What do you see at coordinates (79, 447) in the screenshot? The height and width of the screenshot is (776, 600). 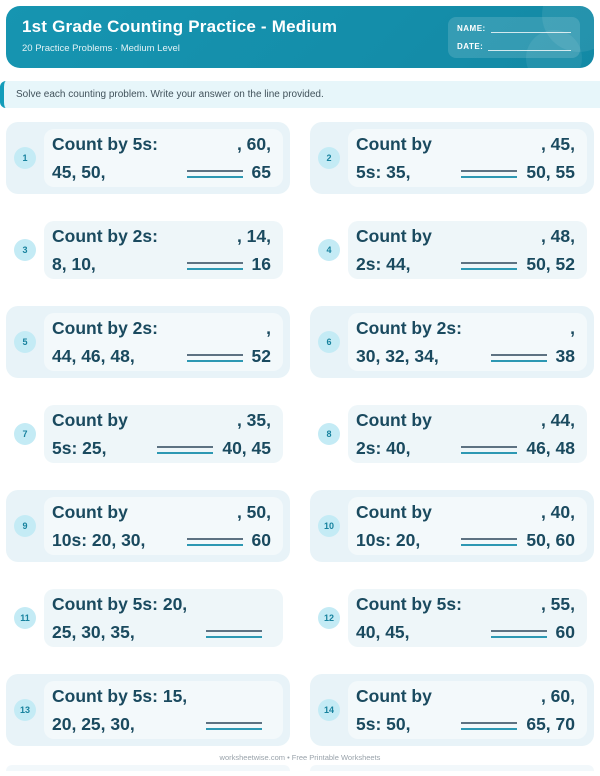 I see `question-line2-left: 5s: 25,` at bounding box center [79, 447].